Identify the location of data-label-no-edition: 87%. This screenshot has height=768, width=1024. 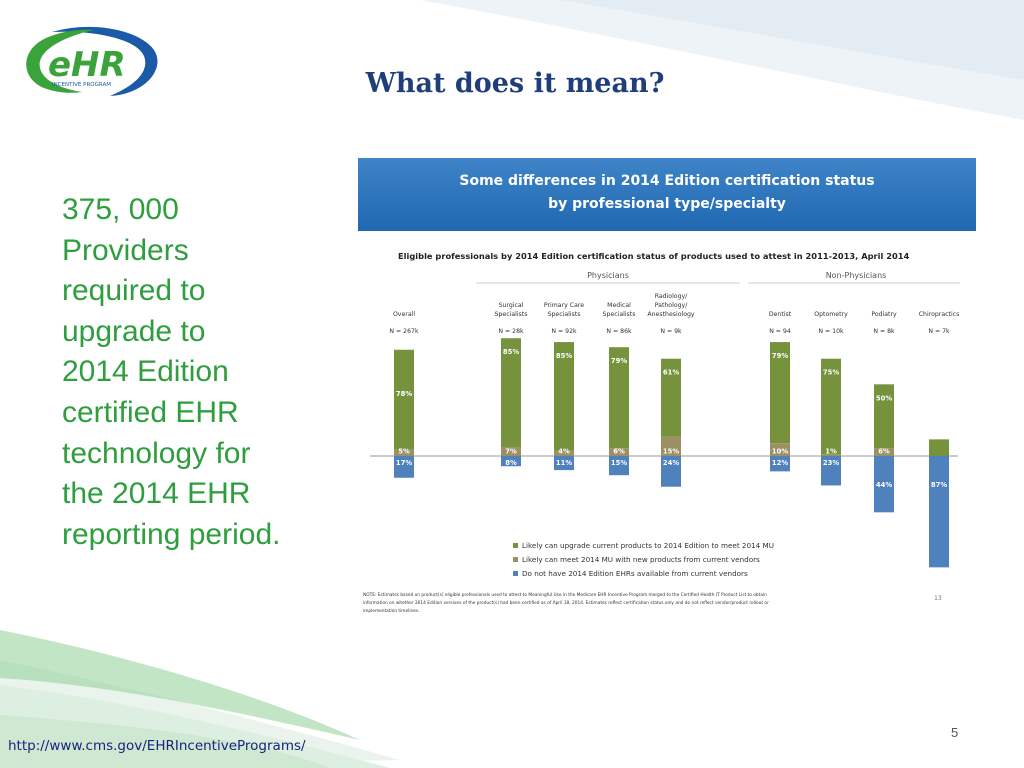
(939, 485).